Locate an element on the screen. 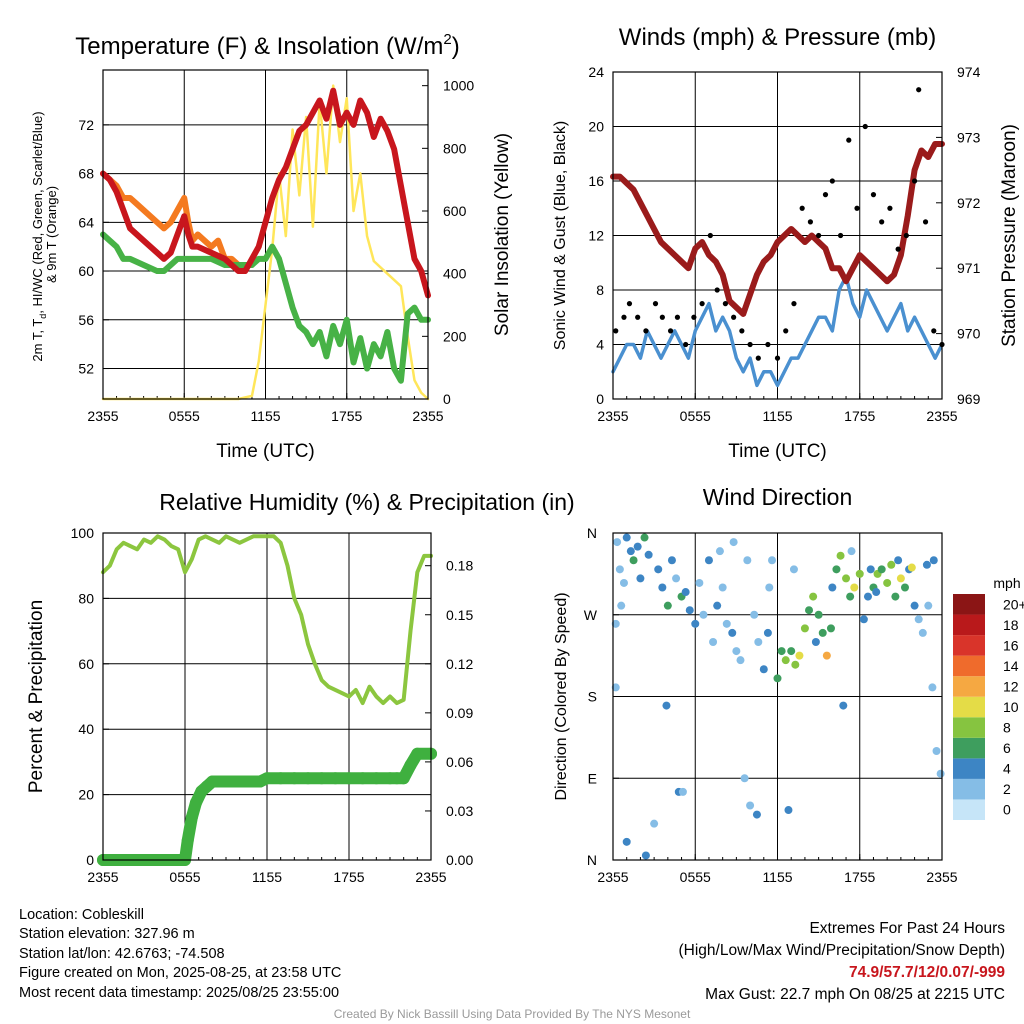 This screenshot has height=1024, width=1024. wind-xtick-label: 0555 is located at coordinates (695, 416).